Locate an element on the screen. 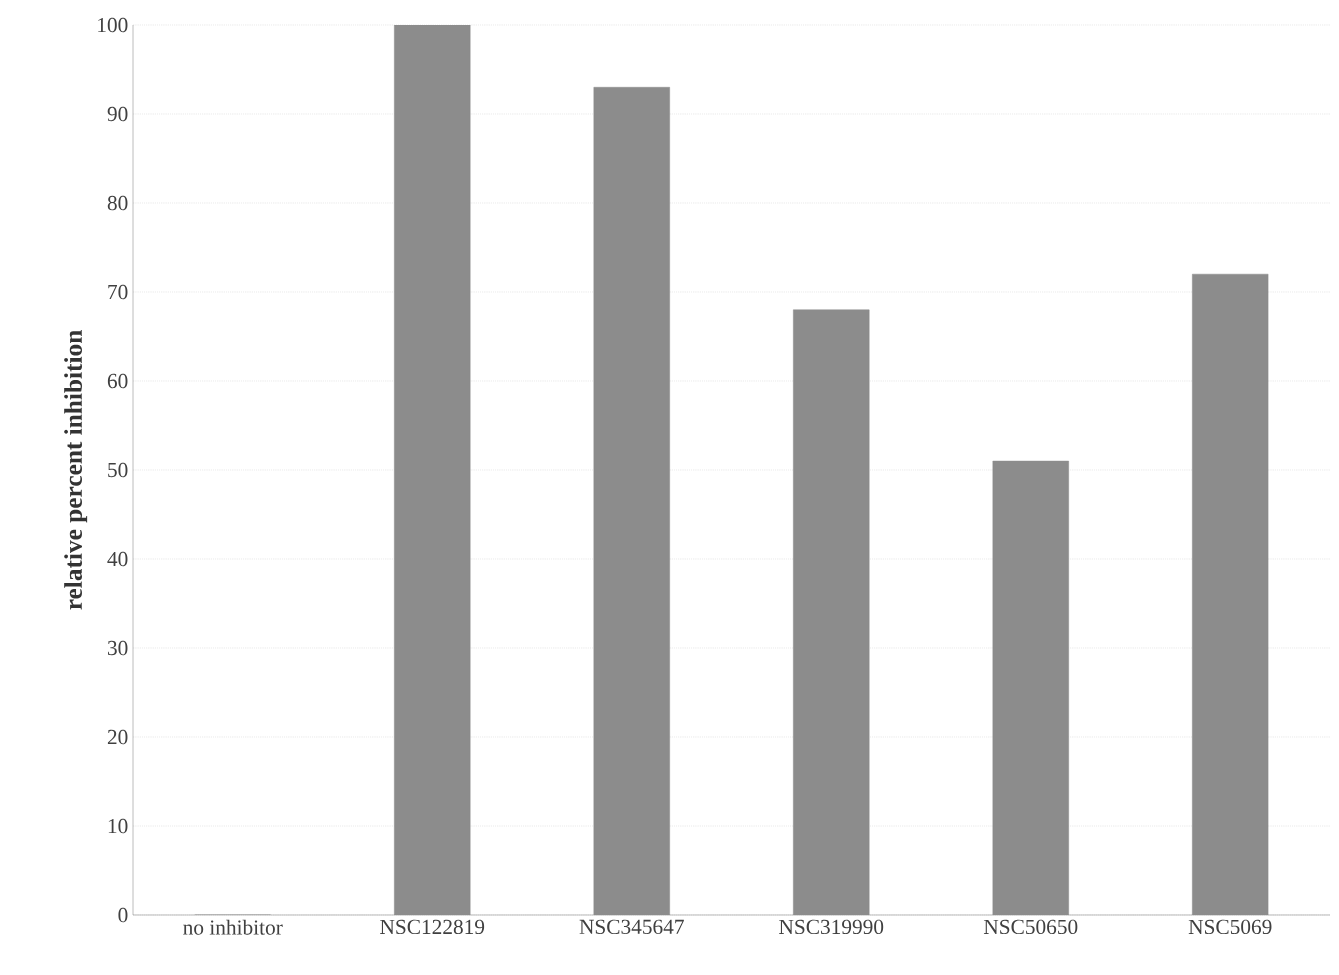 The width and height of the screenshot is (1339, 975). x-tick-label: no inhibitor is located at coordinates (233, 927).